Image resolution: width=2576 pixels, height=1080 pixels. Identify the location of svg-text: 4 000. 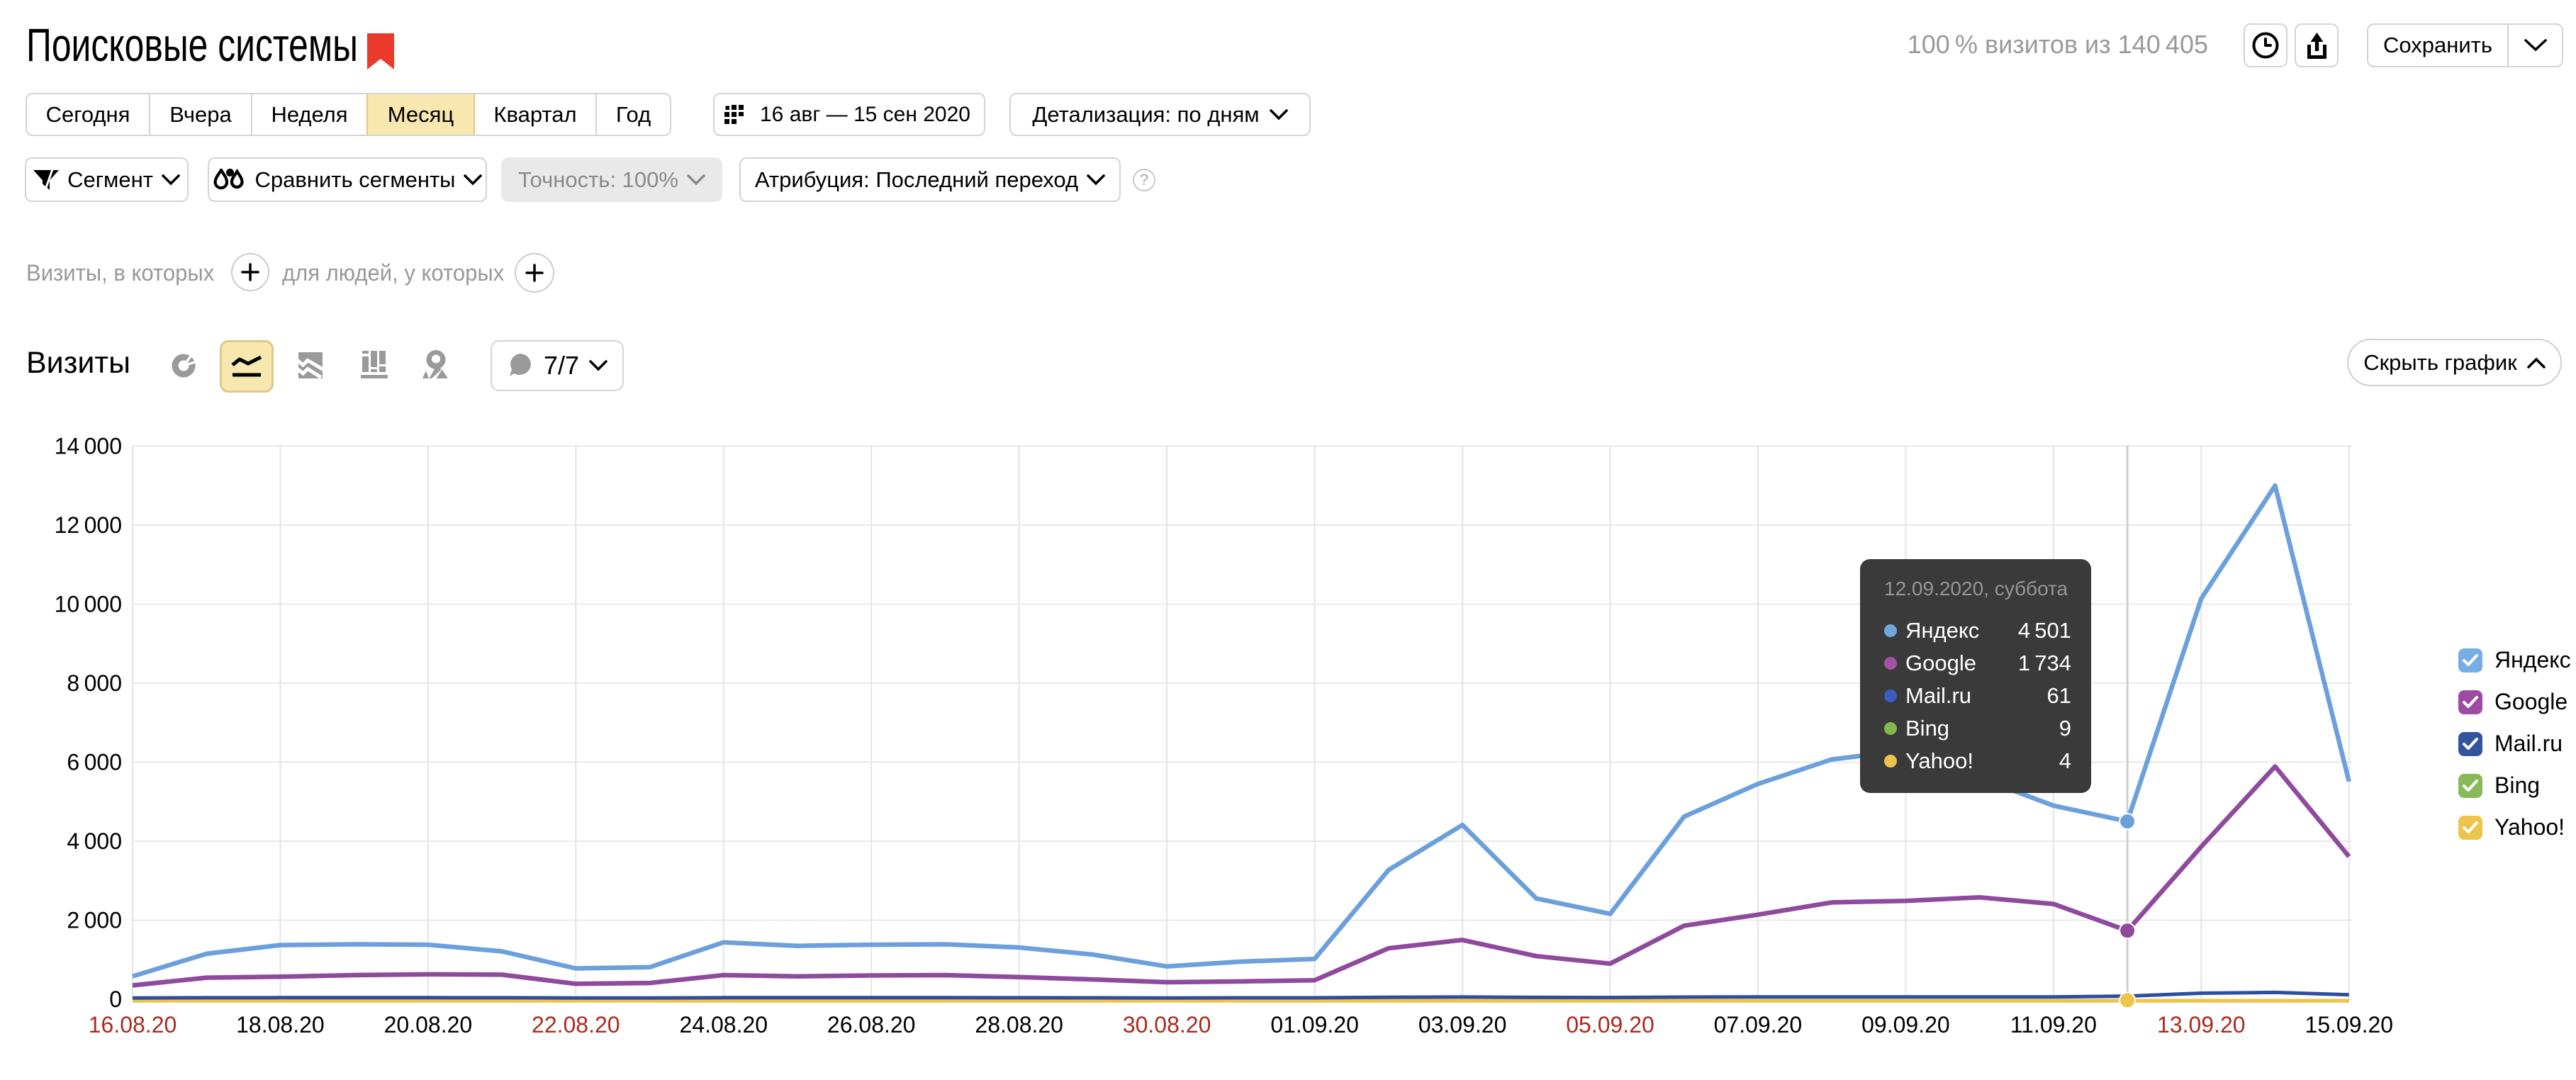
(94, 841).